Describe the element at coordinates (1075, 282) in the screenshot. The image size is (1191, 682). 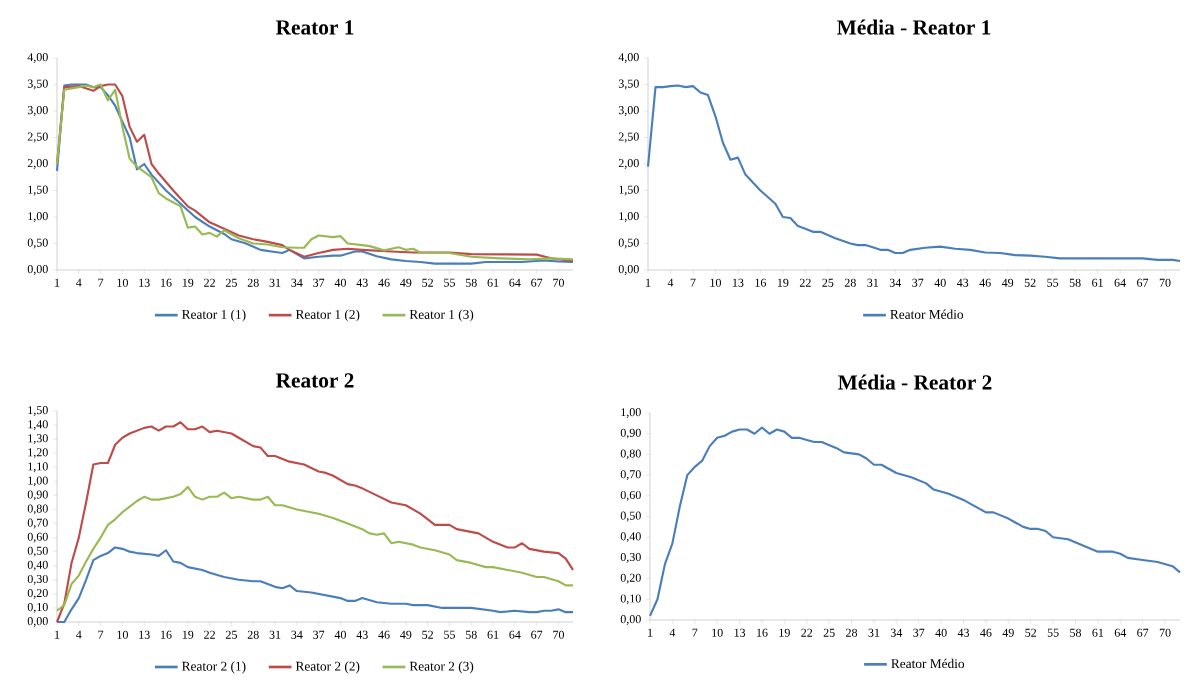
I see `x-tick-label: 58` at that location.